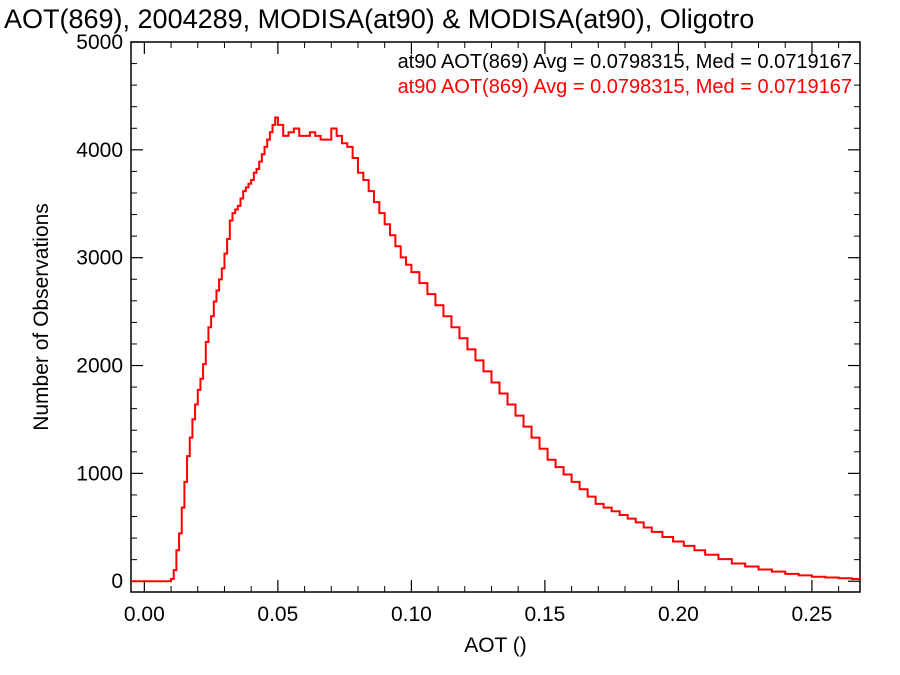 This screenshot has height=675, width=900. Describe the element at coordinates (495, 645) in the screenshot. I see `x-axis-label: AOT ()` at that location.